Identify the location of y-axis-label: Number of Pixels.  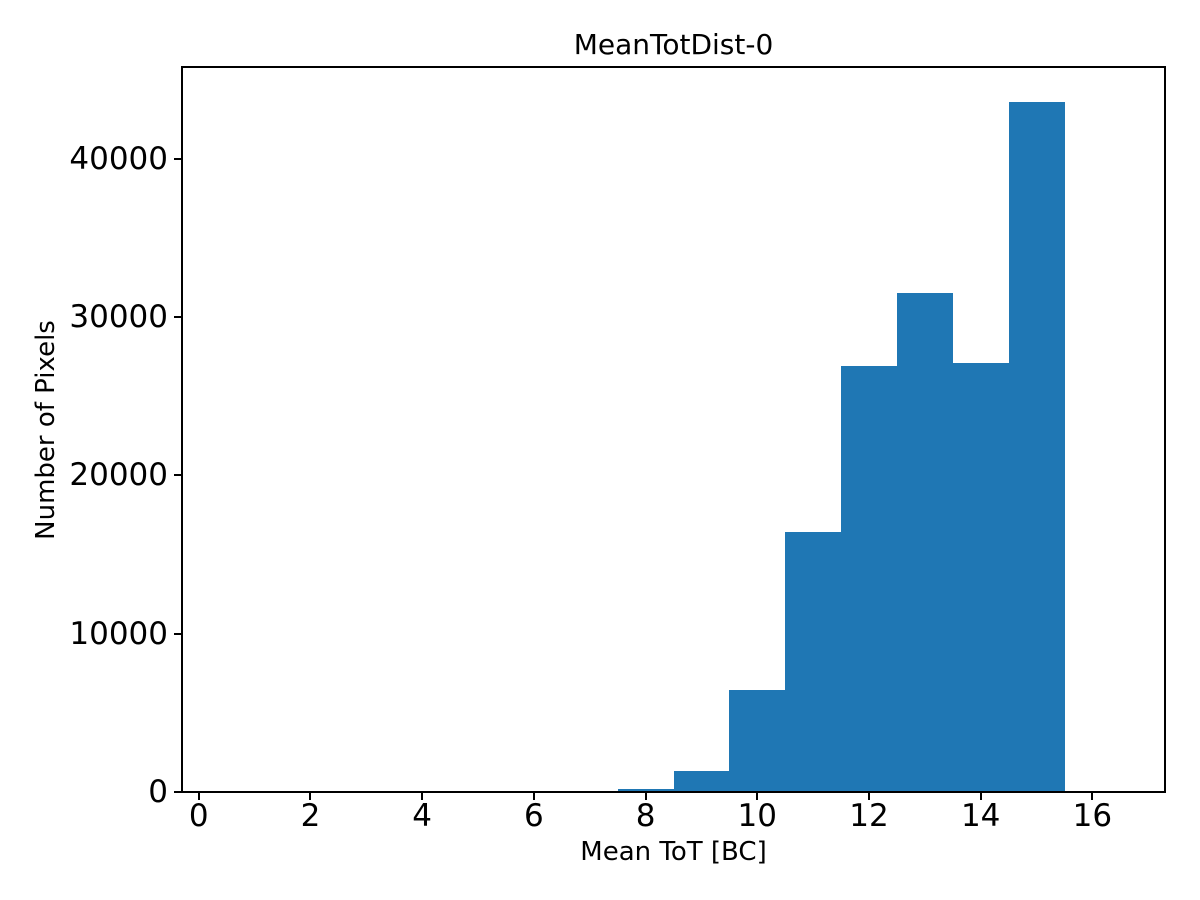
(46, 430).